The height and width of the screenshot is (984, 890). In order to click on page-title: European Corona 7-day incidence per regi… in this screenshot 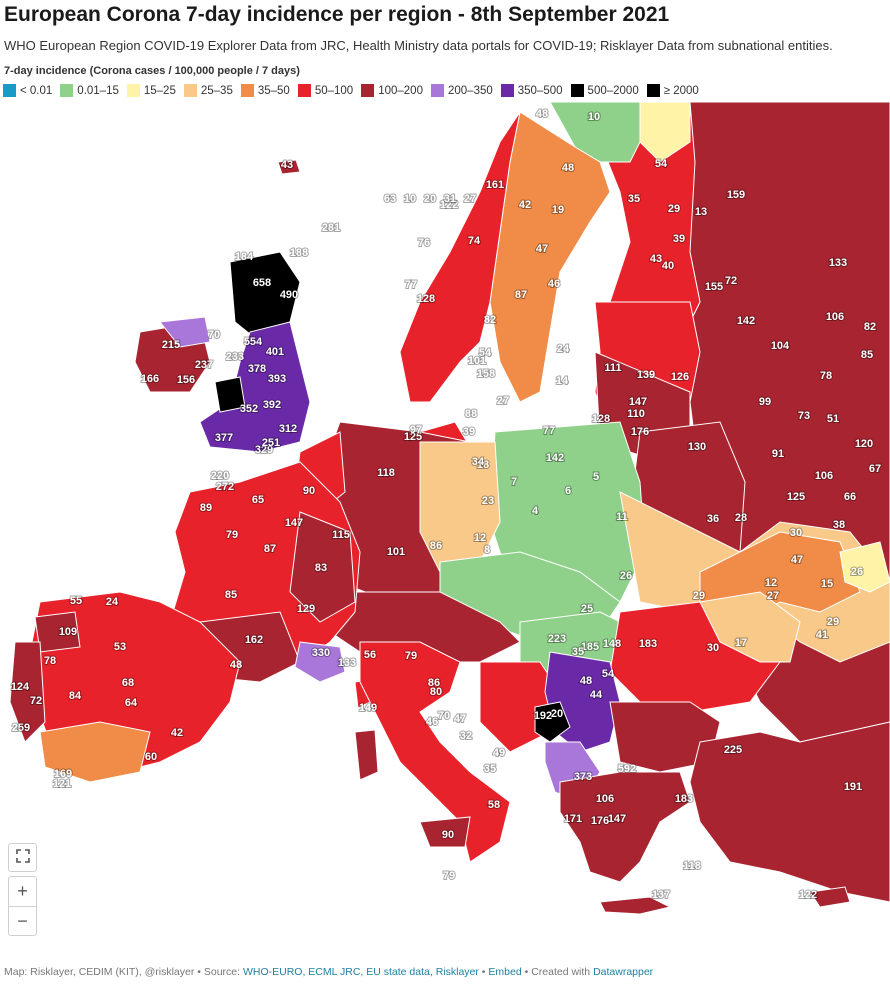, I will do `click(337, 14)`.